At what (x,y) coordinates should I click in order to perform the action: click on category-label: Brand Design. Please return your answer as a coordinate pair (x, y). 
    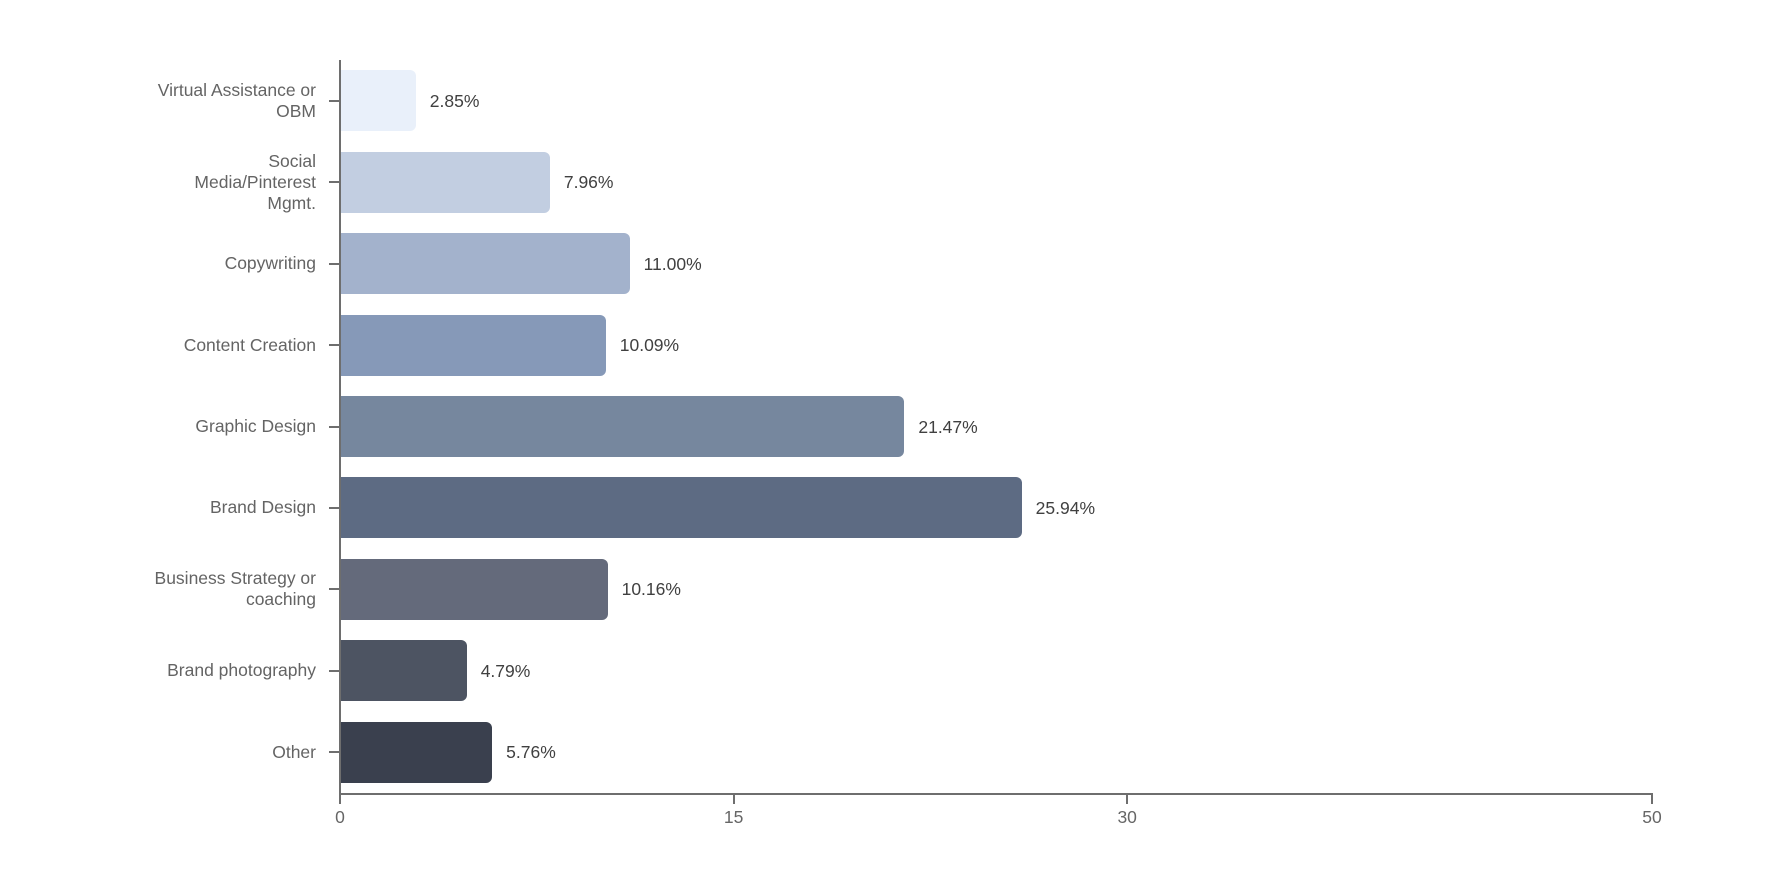
    Looking at the image, I should click on (158, 507).